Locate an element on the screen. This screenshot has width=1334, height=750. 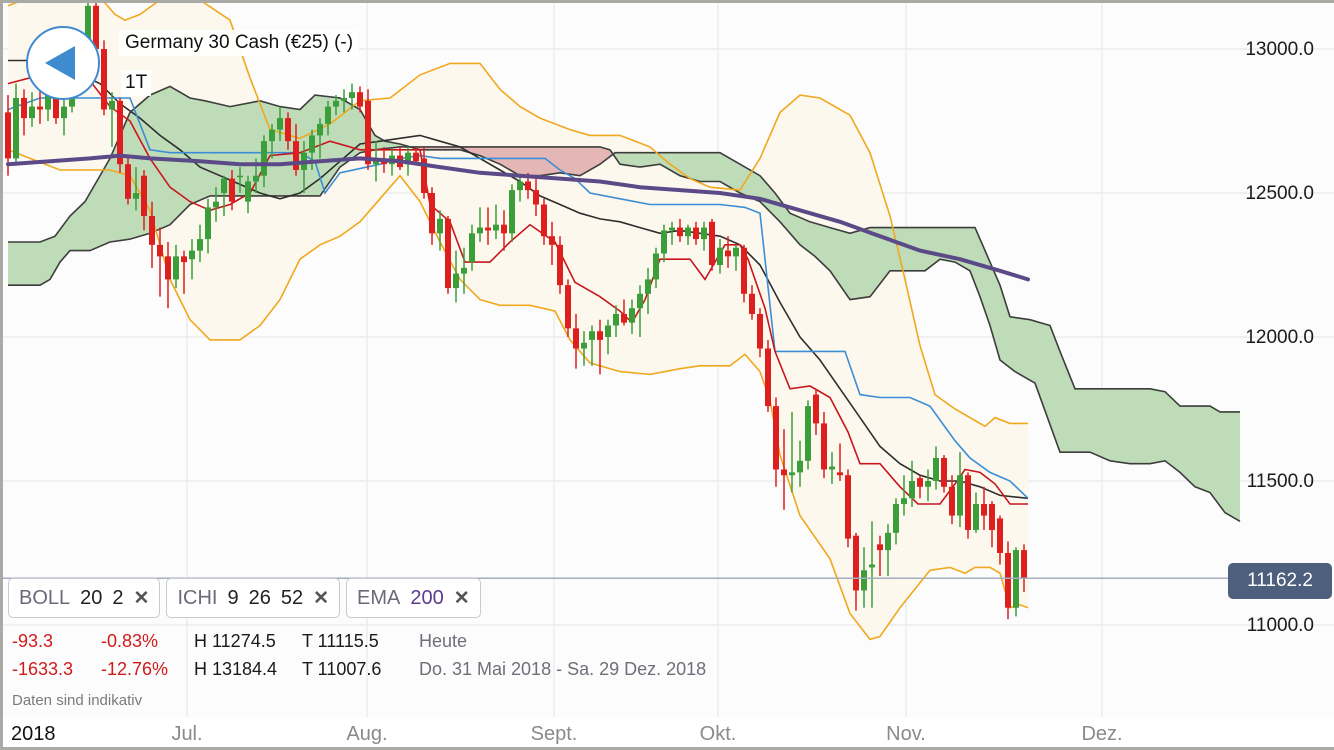
indicator-name: ICHI is located at coordinates (197, 597).